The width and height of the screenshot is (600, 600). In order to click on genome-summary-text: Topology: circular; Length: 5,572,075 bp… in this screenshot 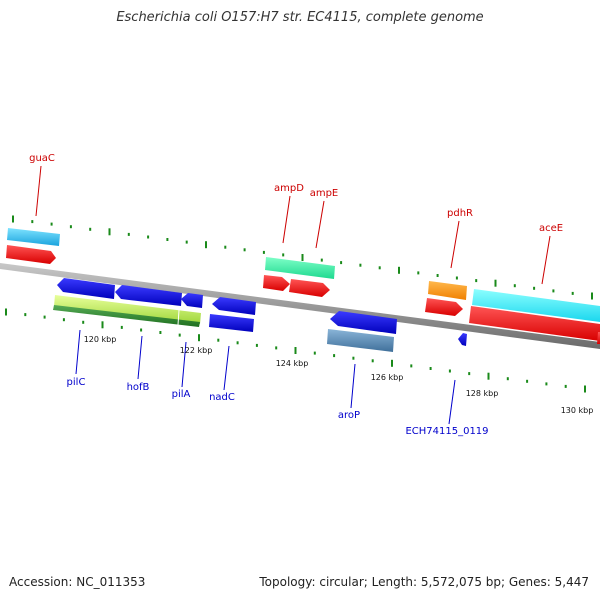, I will do `click(424, 582)`.